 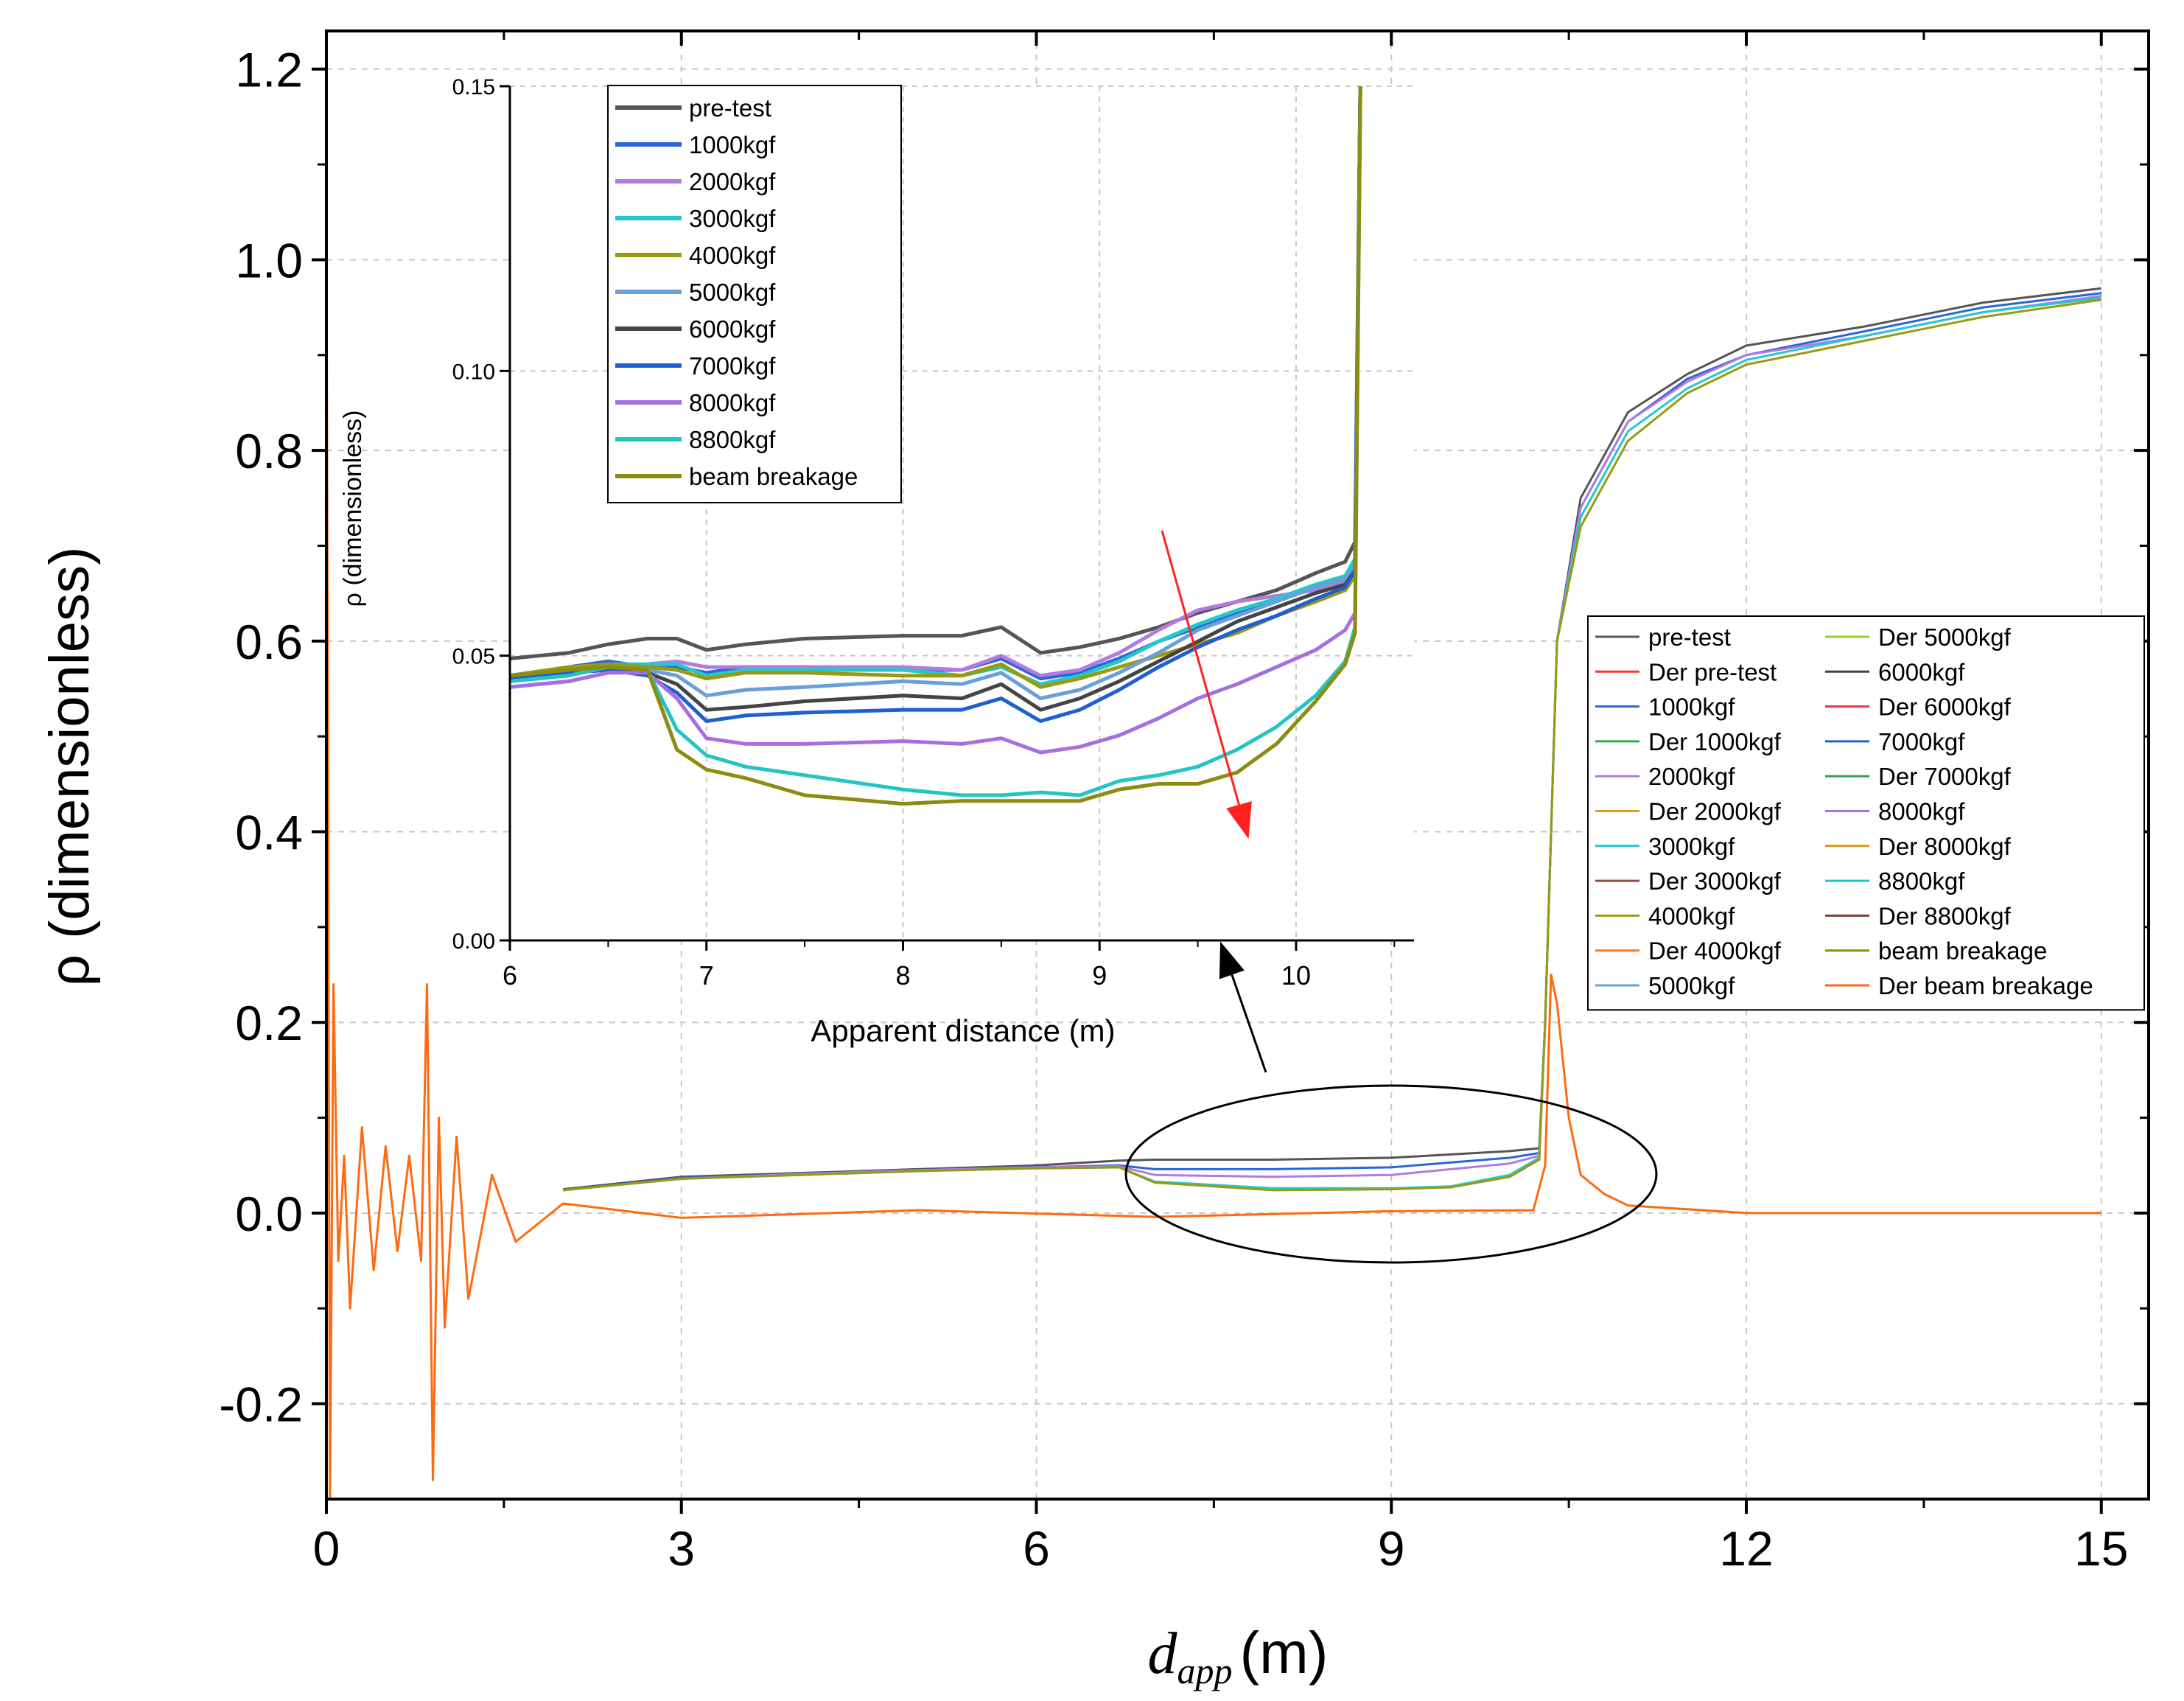 What do you see at coordinates (773, 476) in the screenshot?
I see `inset-legend-label: beam breakage` at bounding box center [773, 476].